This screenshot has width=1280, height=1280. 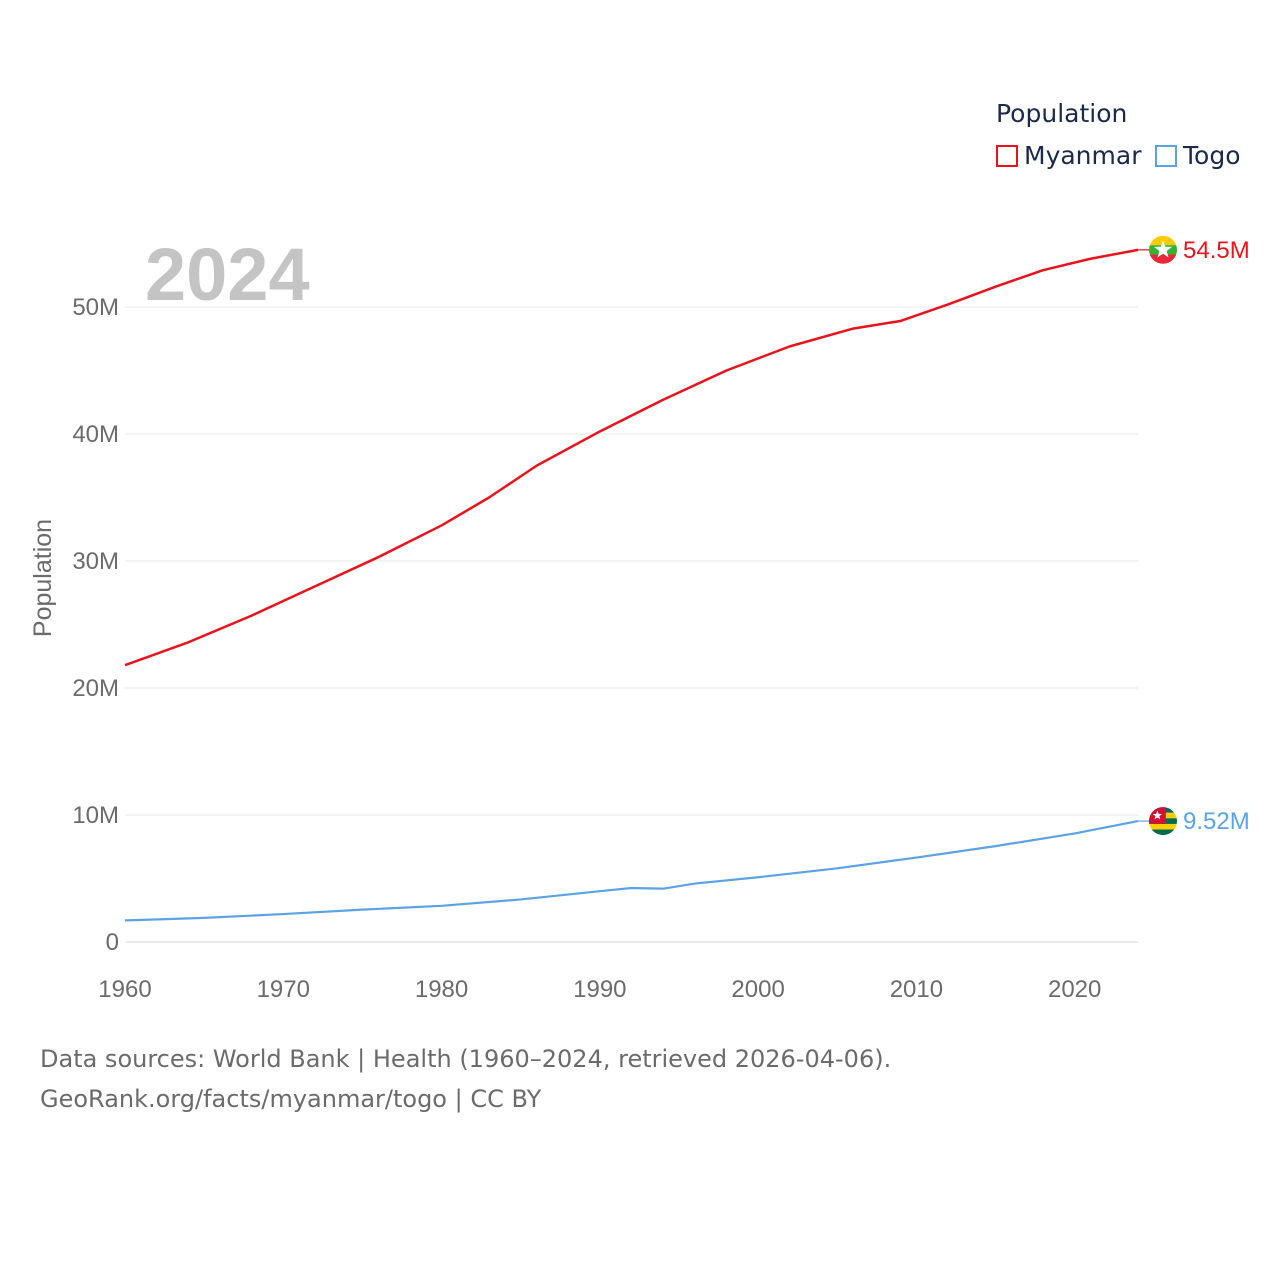 What do you see at coordinates (1163, 821) in the screenshot?
I see `togo-flag-icon` at bounding box center [1163, 821].